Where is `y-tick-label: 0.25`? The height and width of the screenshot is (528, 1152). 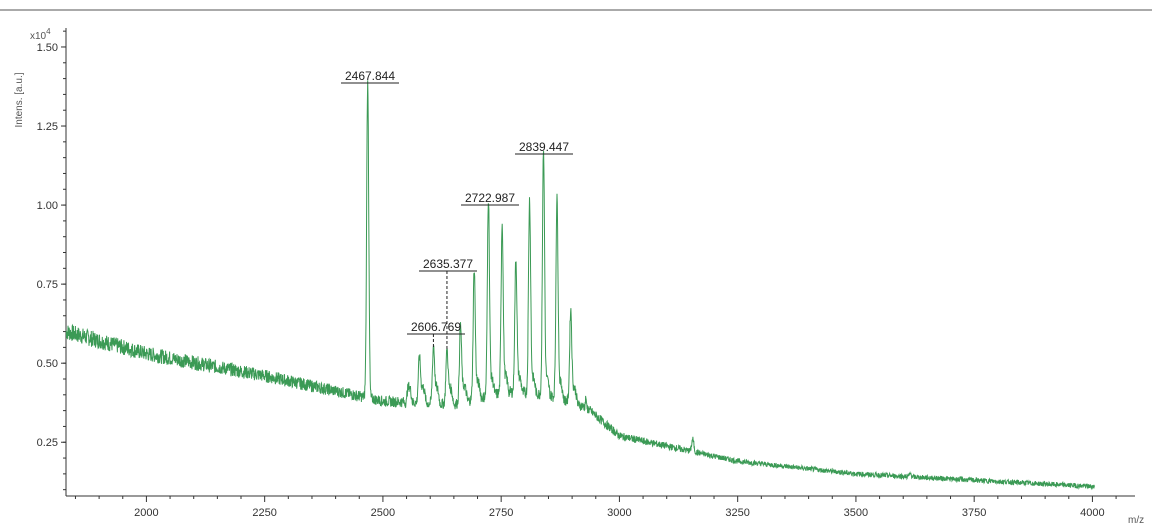
y-tick-label: 0.25 is located at coordinates (47, 443).